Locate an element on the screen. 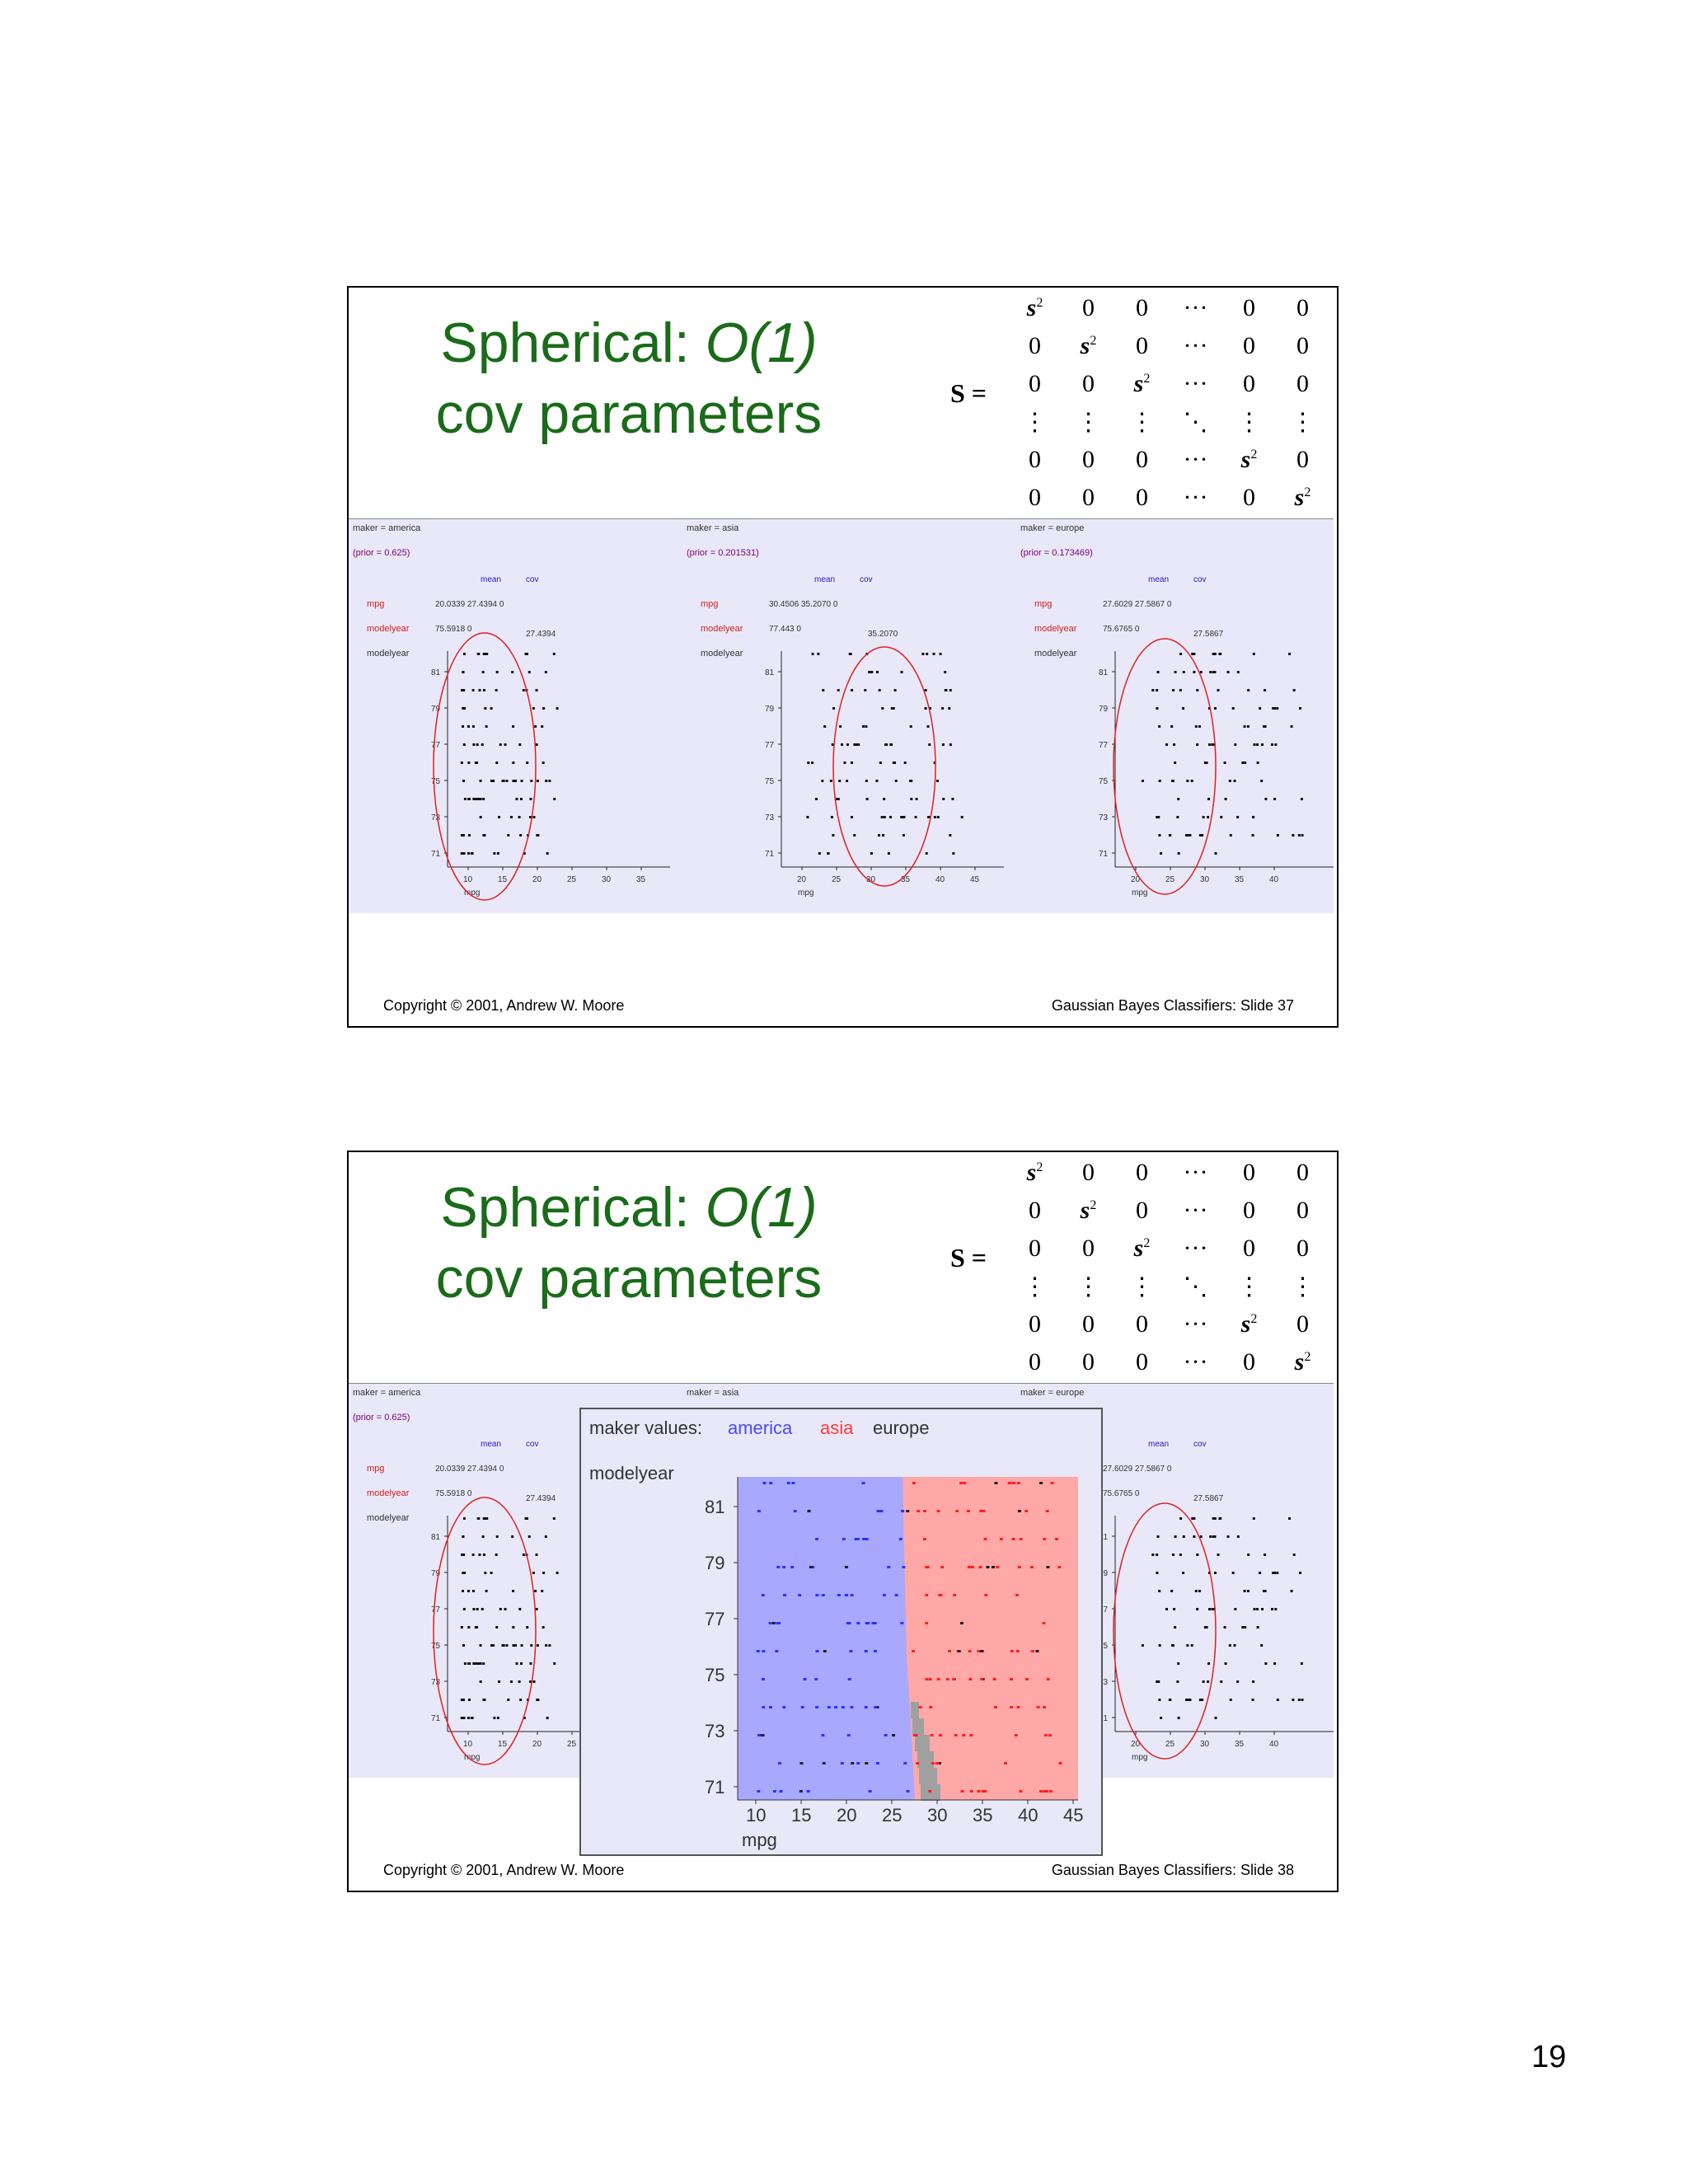 The image size is (1688, 2184). x-tick-label: 30 is located at coordinates (871, 879).